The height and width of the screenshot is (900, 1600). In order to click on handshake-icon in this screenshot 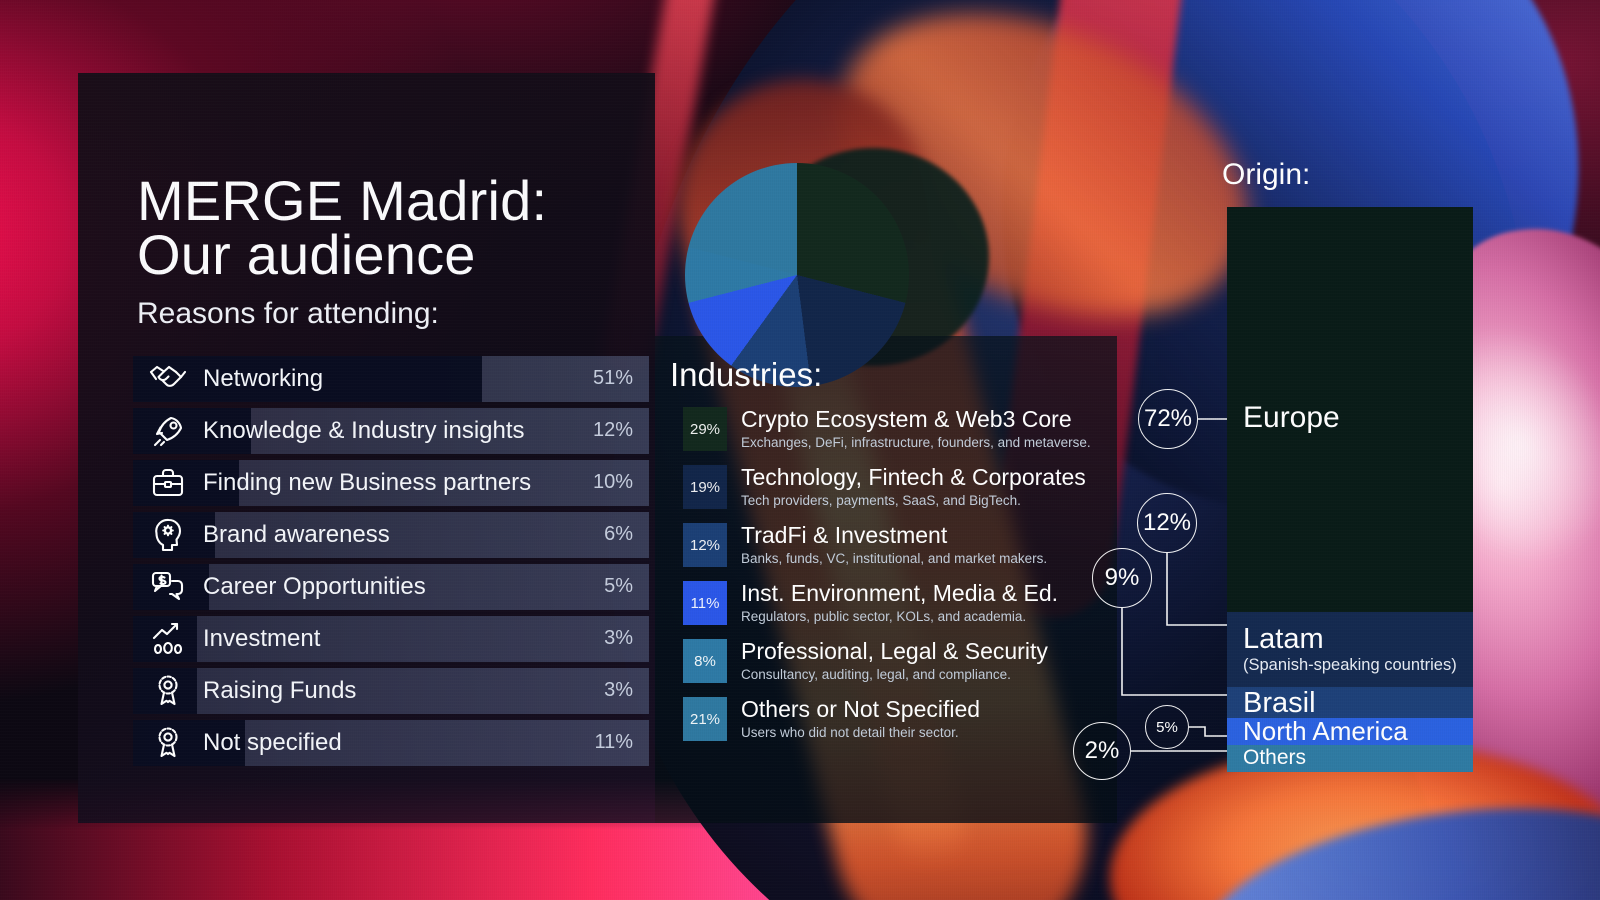, I will do `click(168, 379)`.